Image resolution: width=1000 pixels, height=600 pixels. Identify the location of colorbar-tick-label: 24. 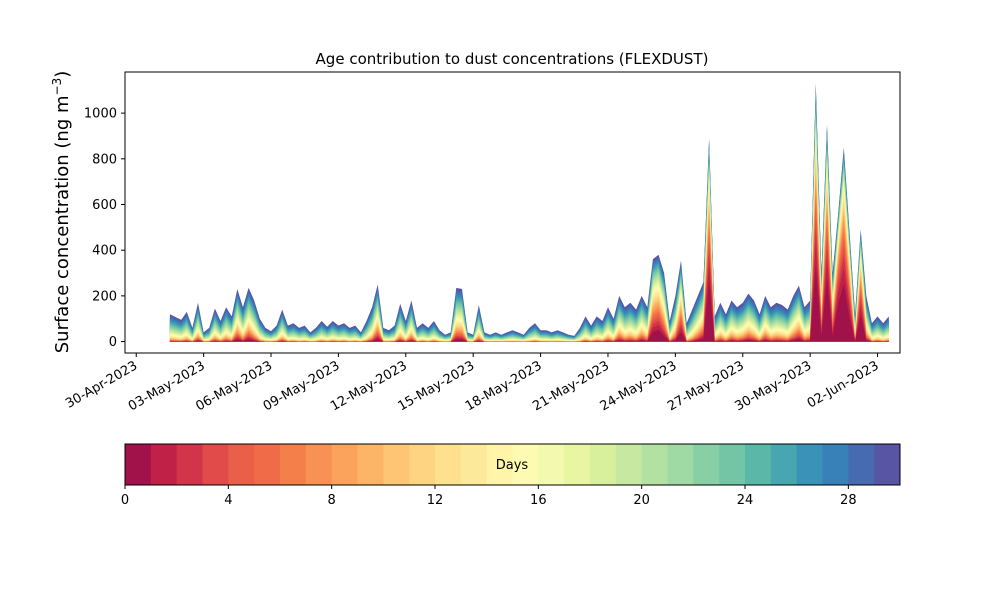
(745, 500).